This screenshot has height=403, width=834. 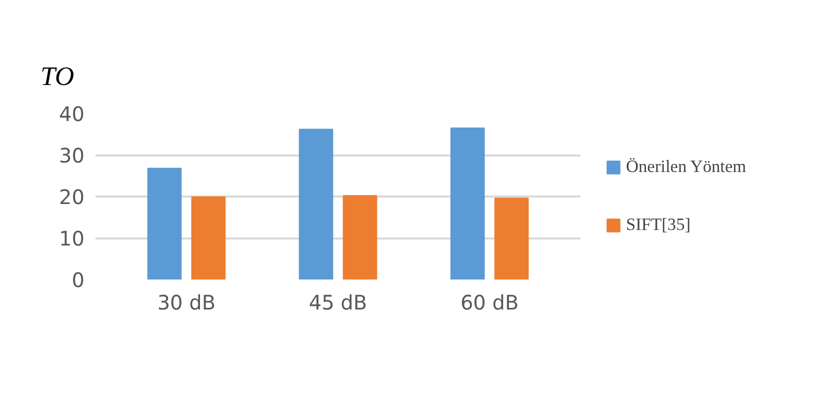 I want to click on legend-label: Önerilen Yöntem, so click(x=686, y=167).